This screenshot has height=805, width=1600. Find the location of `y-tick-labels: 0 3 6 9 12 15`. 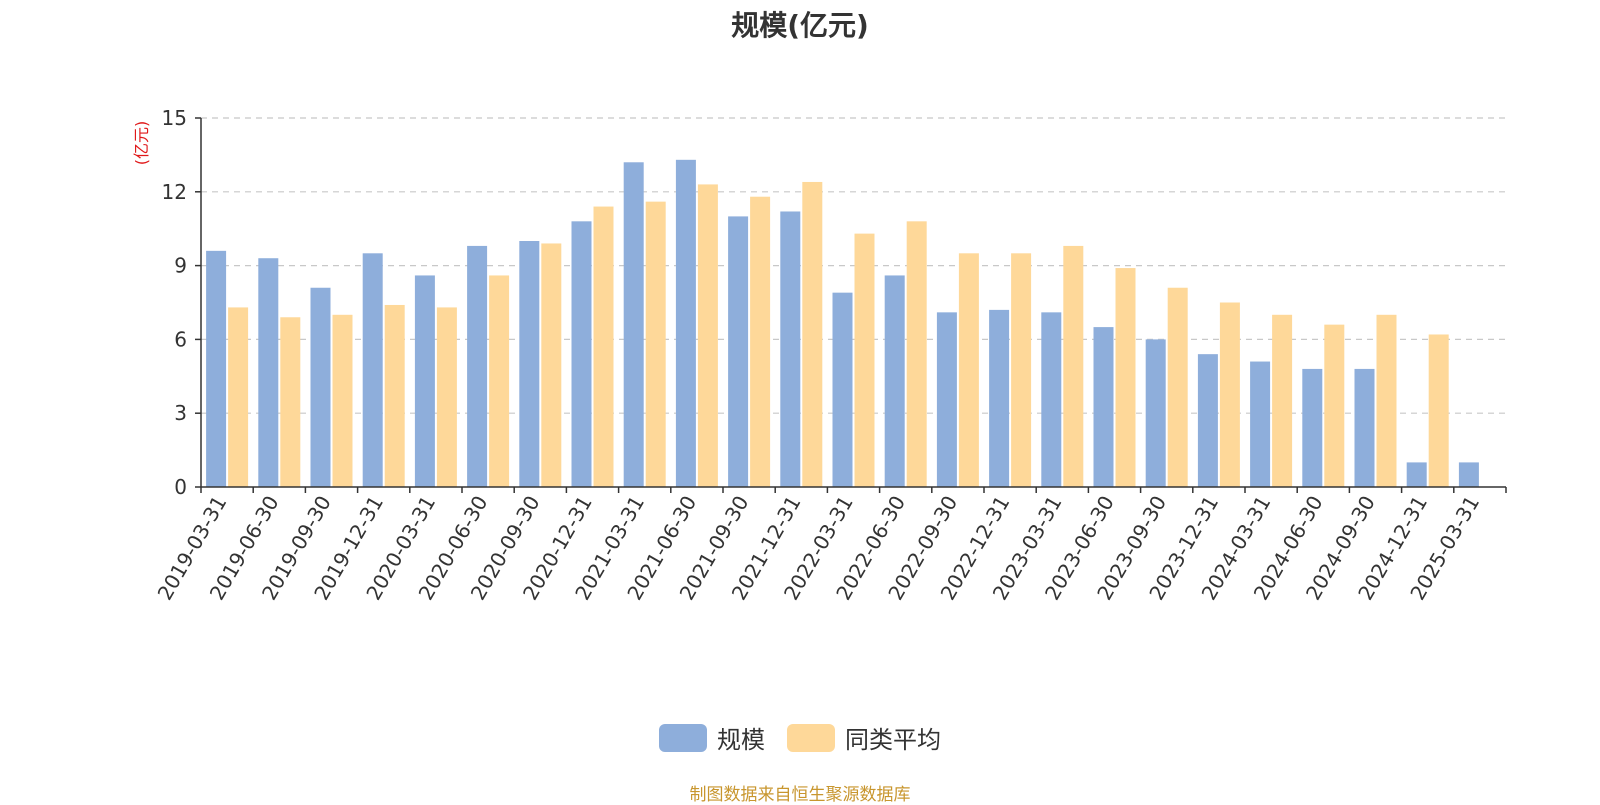

y-tick-labels: 0 3 6 9 12 15 is located at coordinates (174, 302).